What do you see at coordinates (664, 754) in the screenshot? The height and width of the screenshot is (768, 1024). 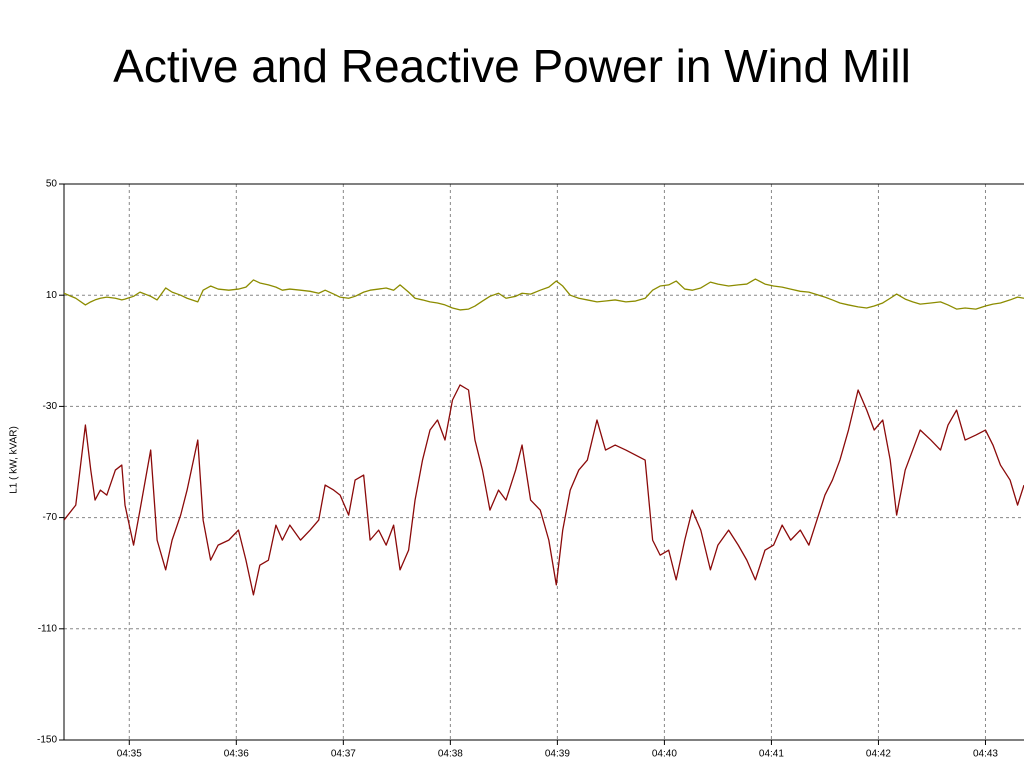 I see `x-tick-label: 04:40` at bounding box center [664, 754].